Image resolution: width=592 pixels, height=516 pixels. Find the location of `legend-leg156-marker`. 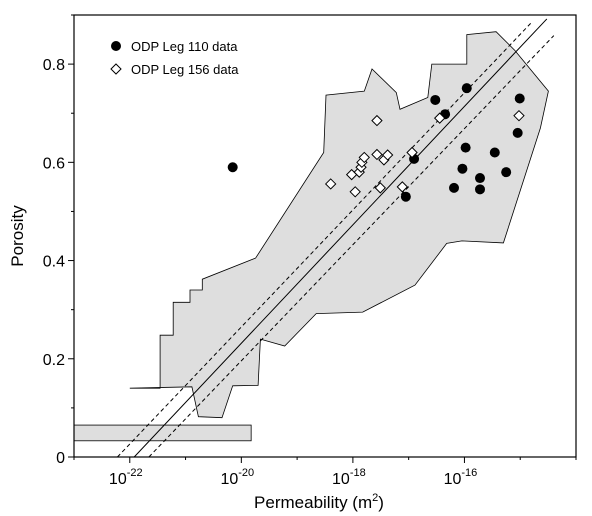

legend-leg156-marker is located at coordinates (116, 69).